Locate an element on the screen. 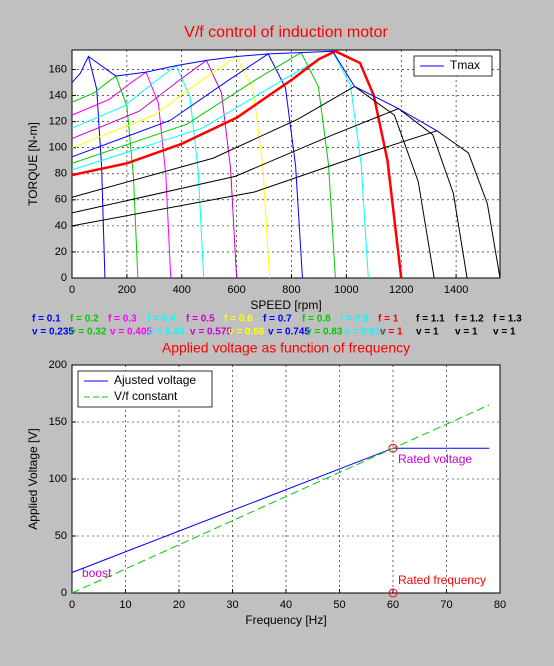 This screenshot has height=666, width=554. x-tick-label: 400 is located at coordinates (182, 290).